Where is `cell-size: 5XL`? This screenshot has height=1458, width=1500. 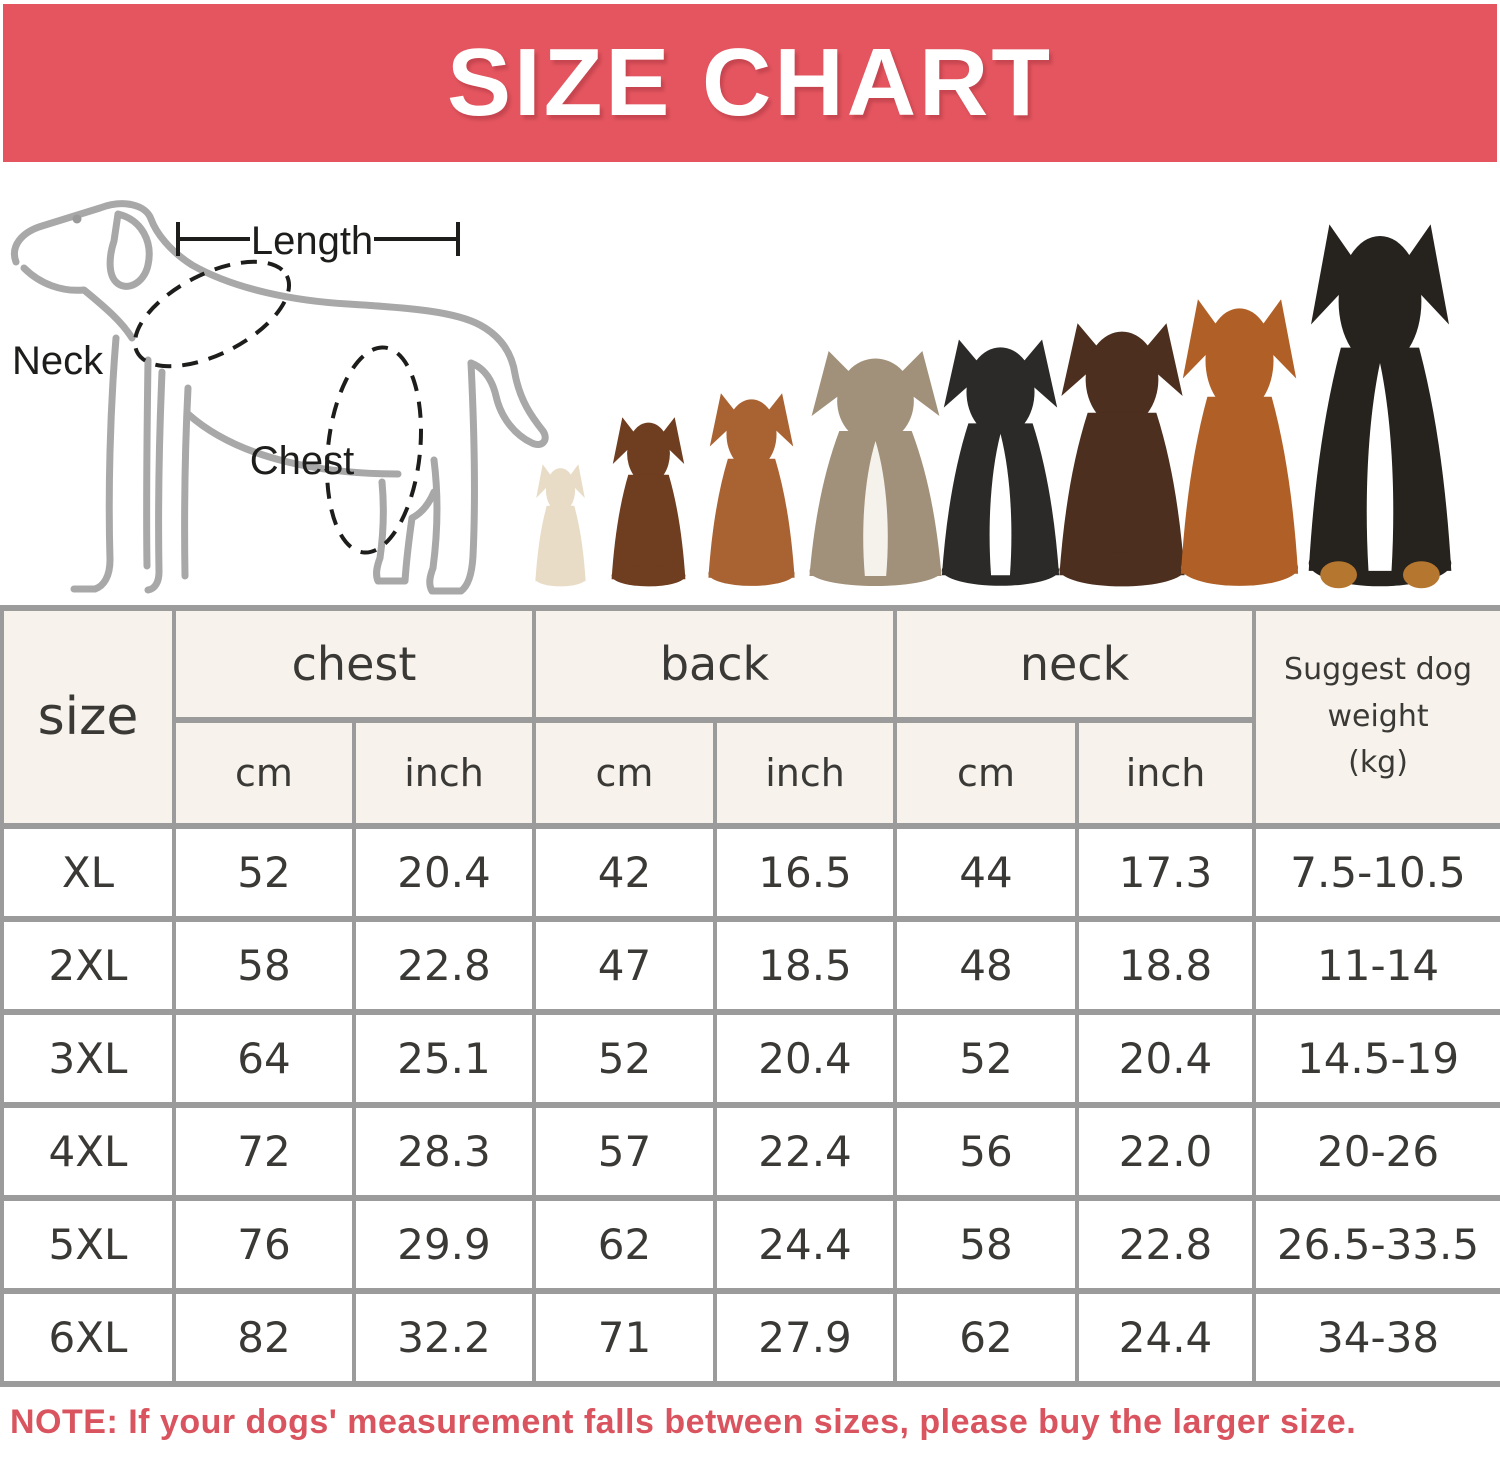
cell-size: 5XL is located at coordinates (88, 1244).